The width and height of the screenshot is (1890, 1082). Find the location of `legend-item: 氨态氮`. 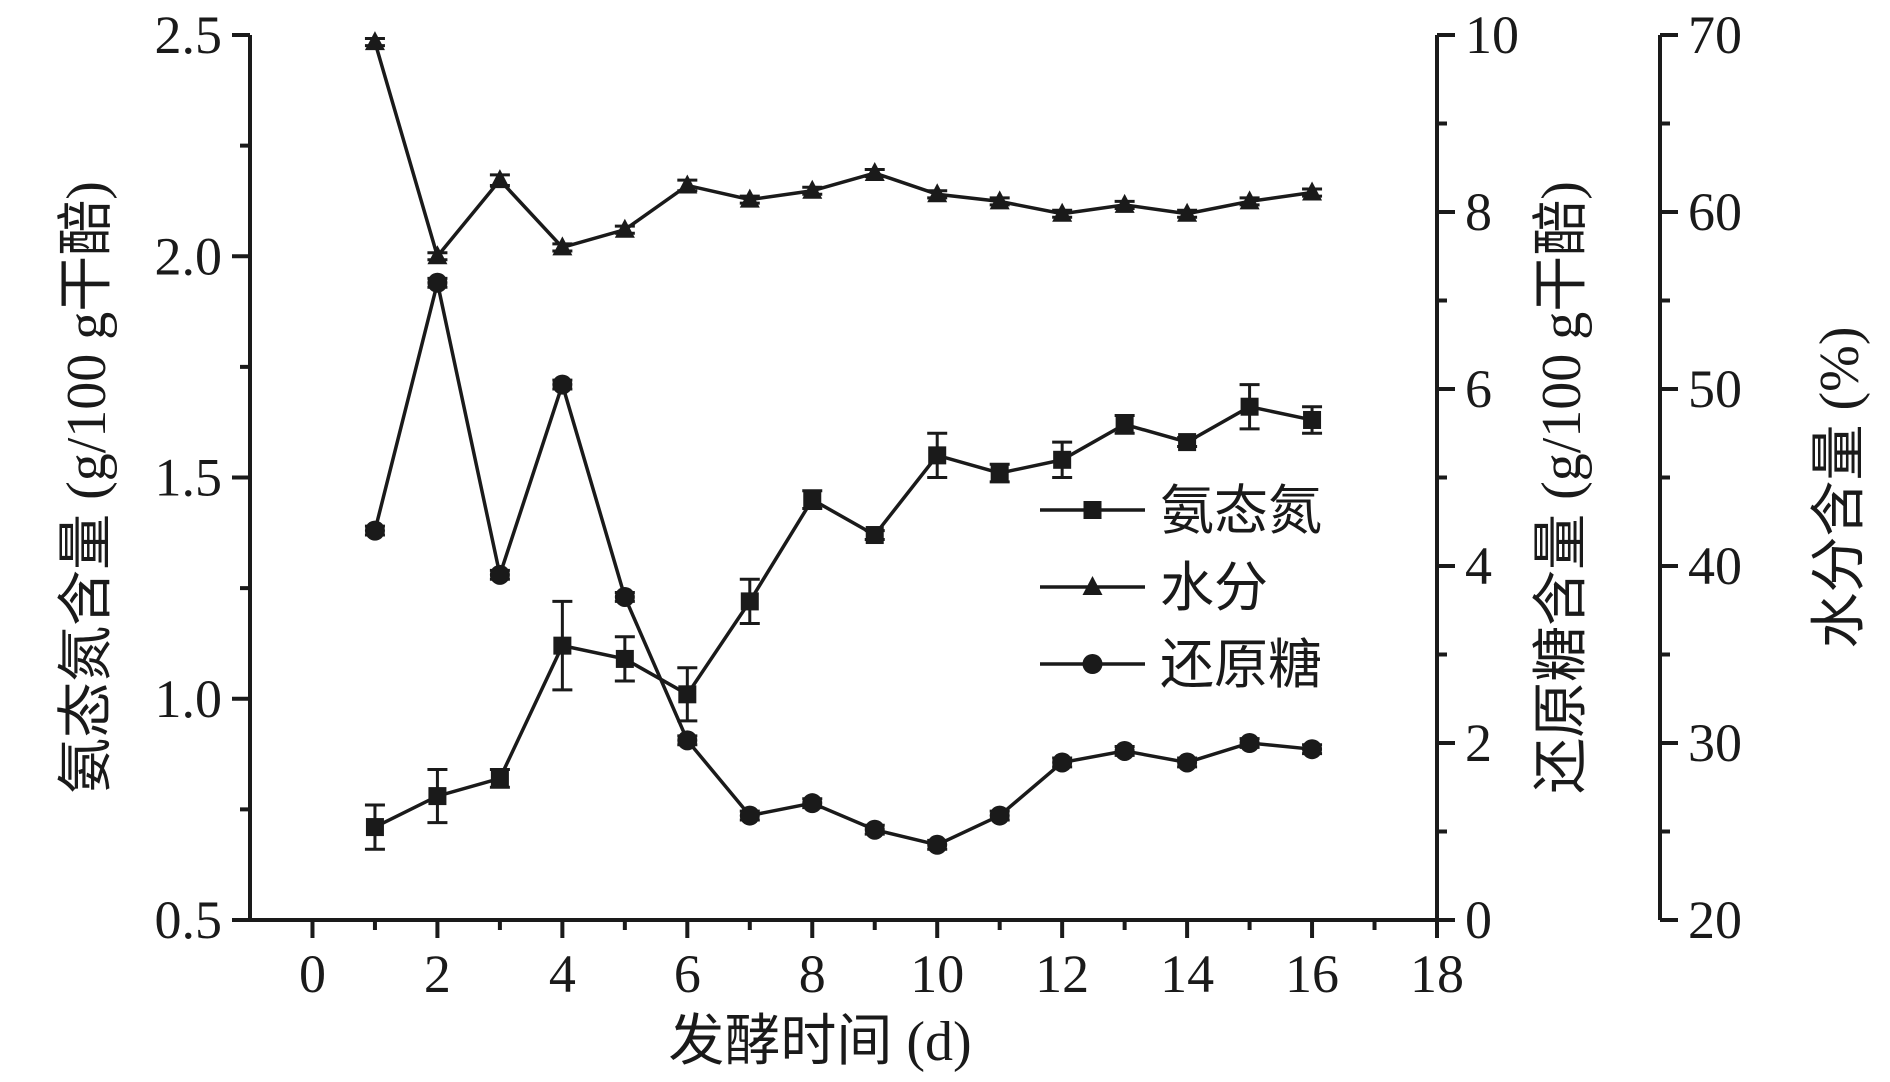

legend-item: 氨态氮 is located at coordinates (1181, 511).